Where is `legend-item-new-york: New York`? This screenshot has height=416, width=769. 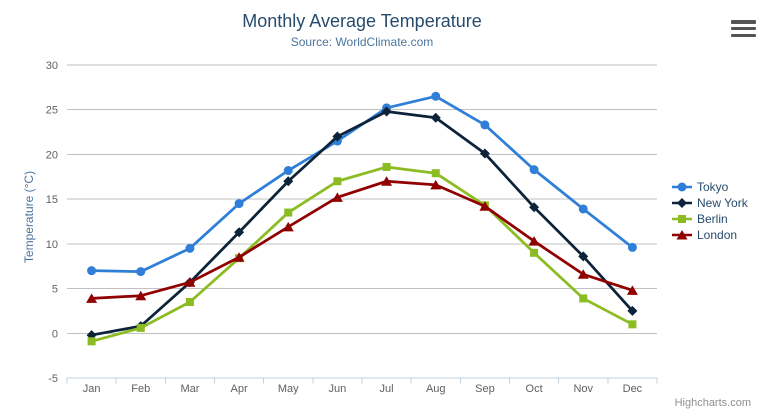 legend-item-new-york: New York is located at coordinates (710, 203).